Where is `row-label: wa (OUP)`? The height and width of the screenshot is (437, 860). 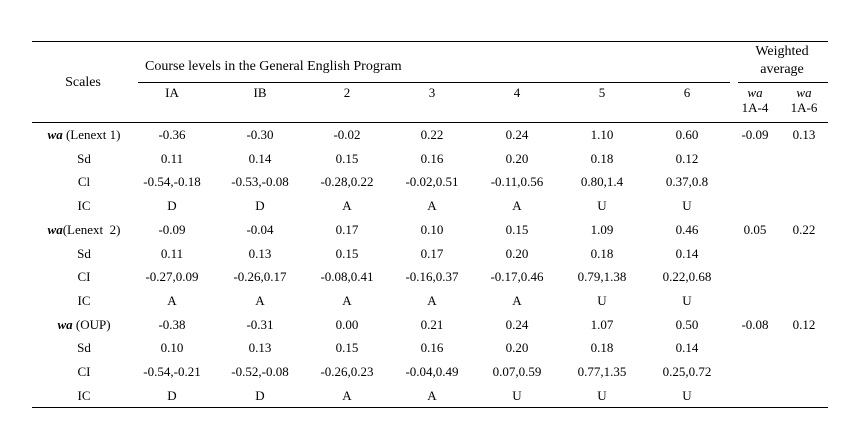 row-label: wa (OUP) is located at coordinates (83, 324).